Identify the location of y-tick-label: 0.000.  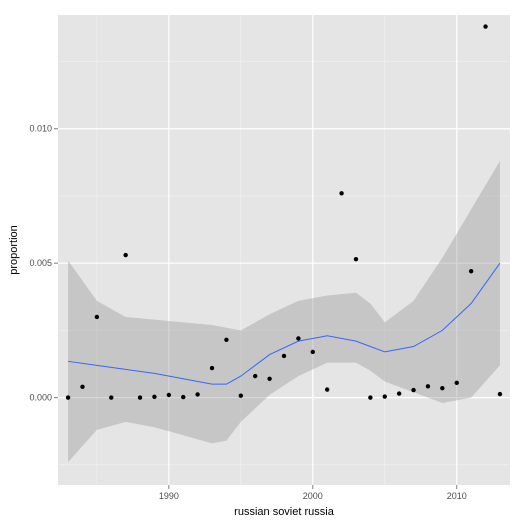
(40, 398).